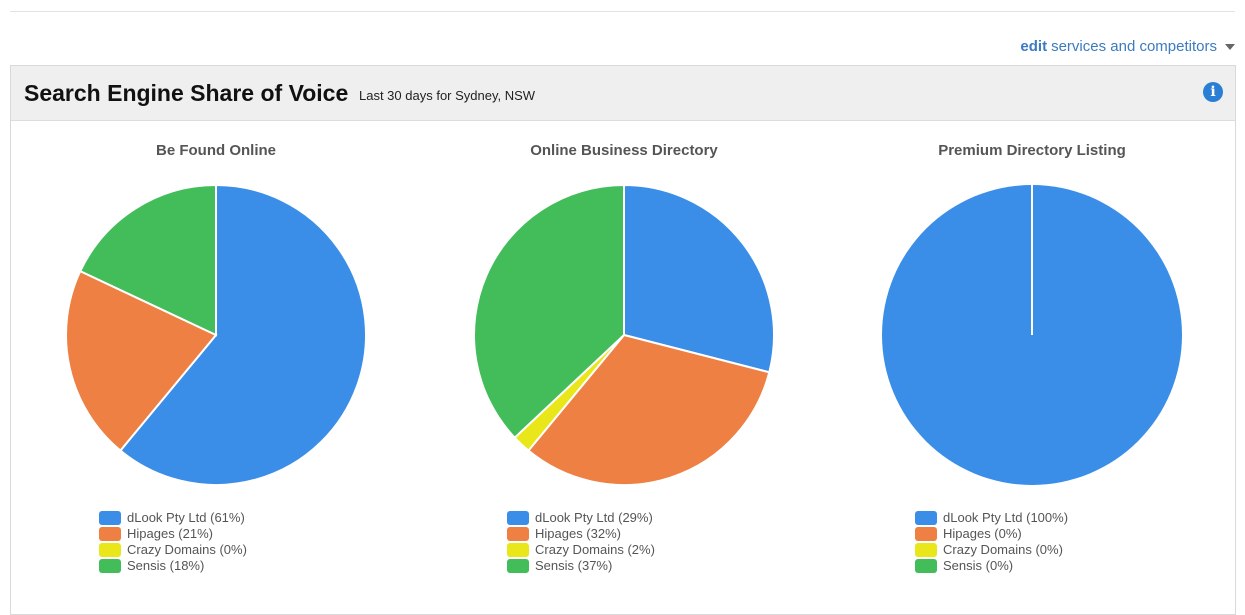  Describe the element at coordinates (978, 565) in the screenshot. I see `legend-label: Sensis (0%)` at that location.